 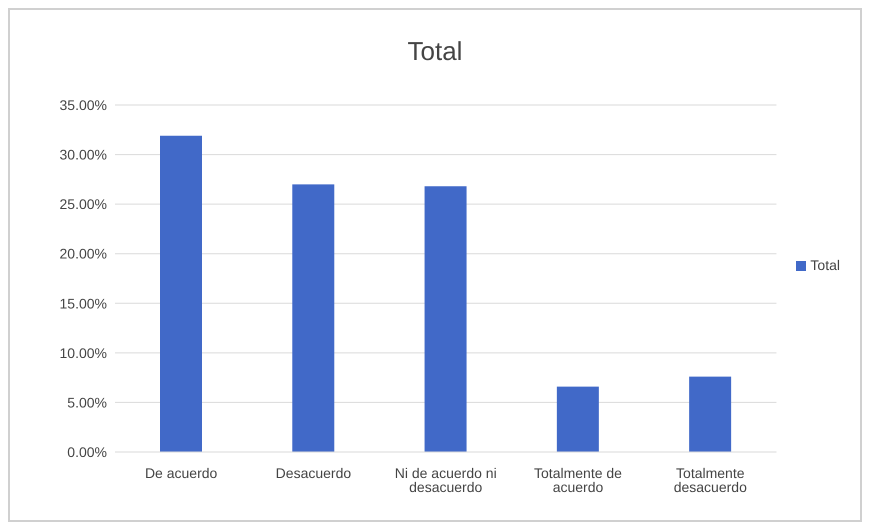 I want to click on y-tick-label: 10.00%, so click(x=83, y=352).